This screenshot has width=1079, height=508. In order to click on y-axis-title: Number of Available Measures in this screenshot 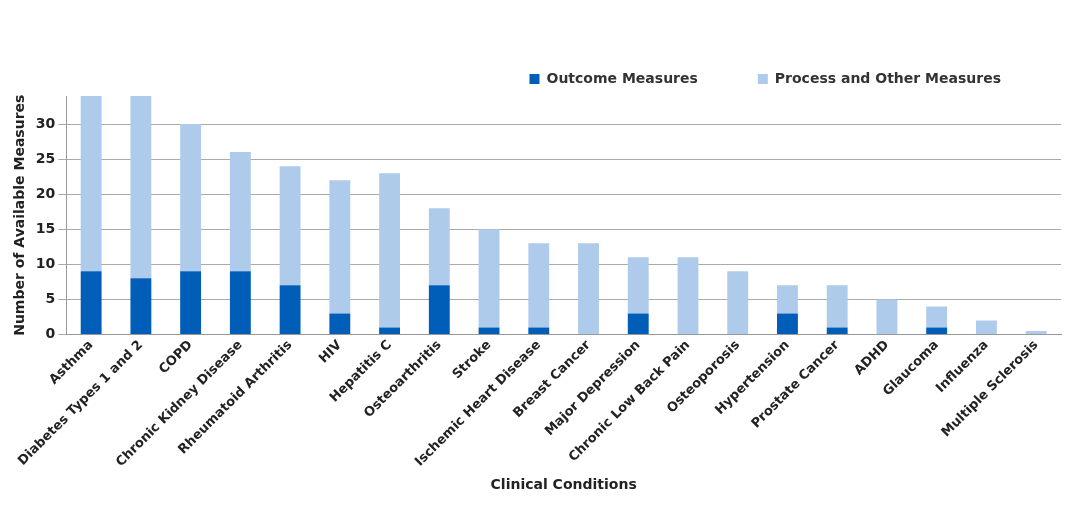, I will do `click(19, 215)`.